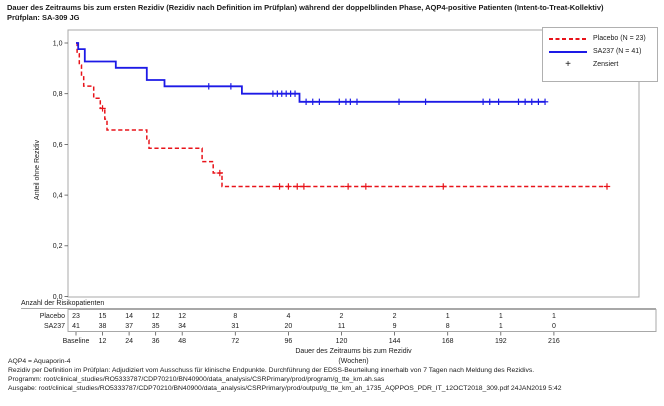 This screenshot has width=664, height=406. Describe the element at coordinates (568, 51) in the screenshot. I see `sa237-solid-line-icon` at that location.